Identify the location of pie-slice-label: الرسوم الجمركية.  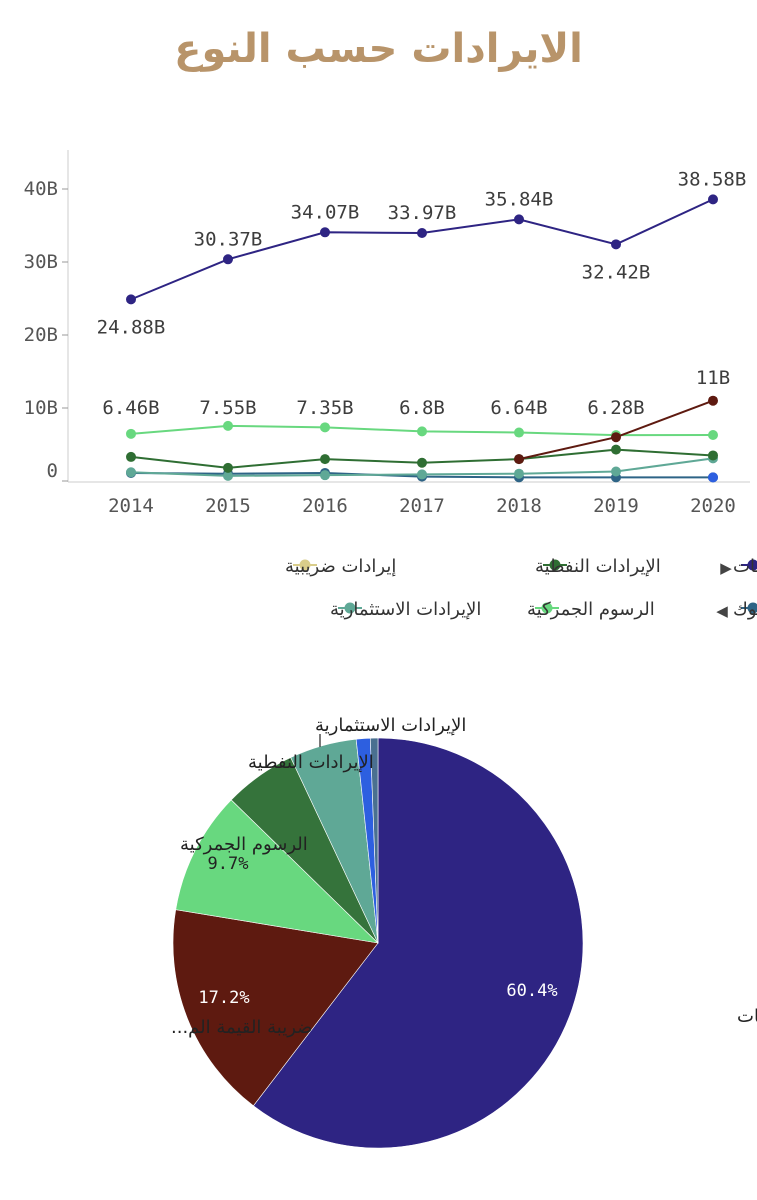
(244, 844).